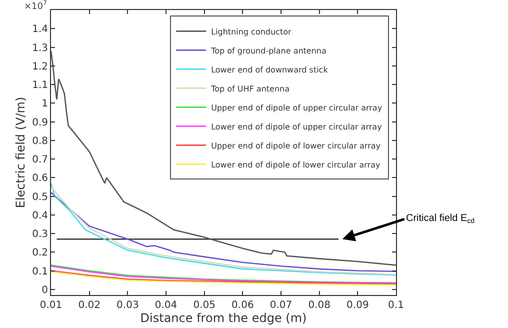  I want to click on legend-label: Upper end of dipole of upper circular array, so click(296, 107).